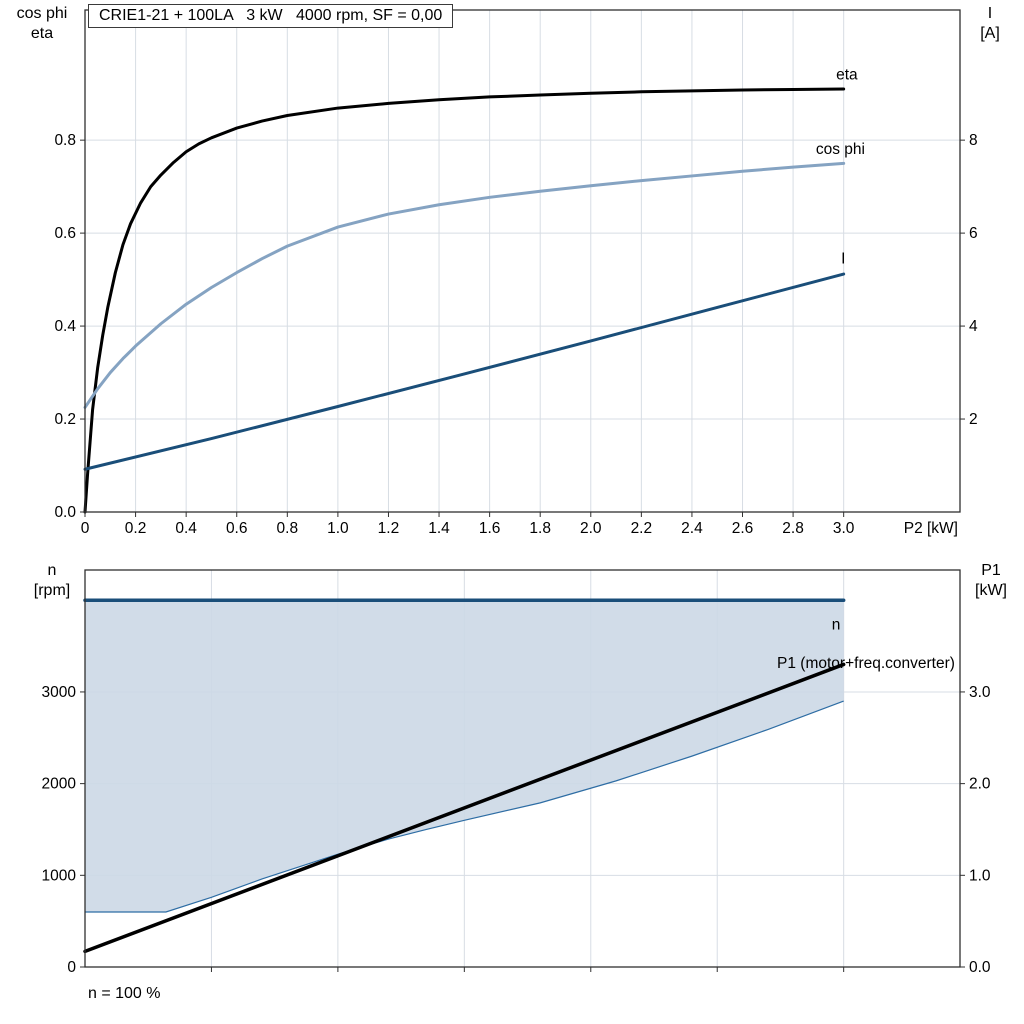 The height and width of the screenshot is (1024, 1024). What do you see at coordinates (642, 528) in the screenshot?
I see `svg-text: 2.2` at bounding box center [642, 528].